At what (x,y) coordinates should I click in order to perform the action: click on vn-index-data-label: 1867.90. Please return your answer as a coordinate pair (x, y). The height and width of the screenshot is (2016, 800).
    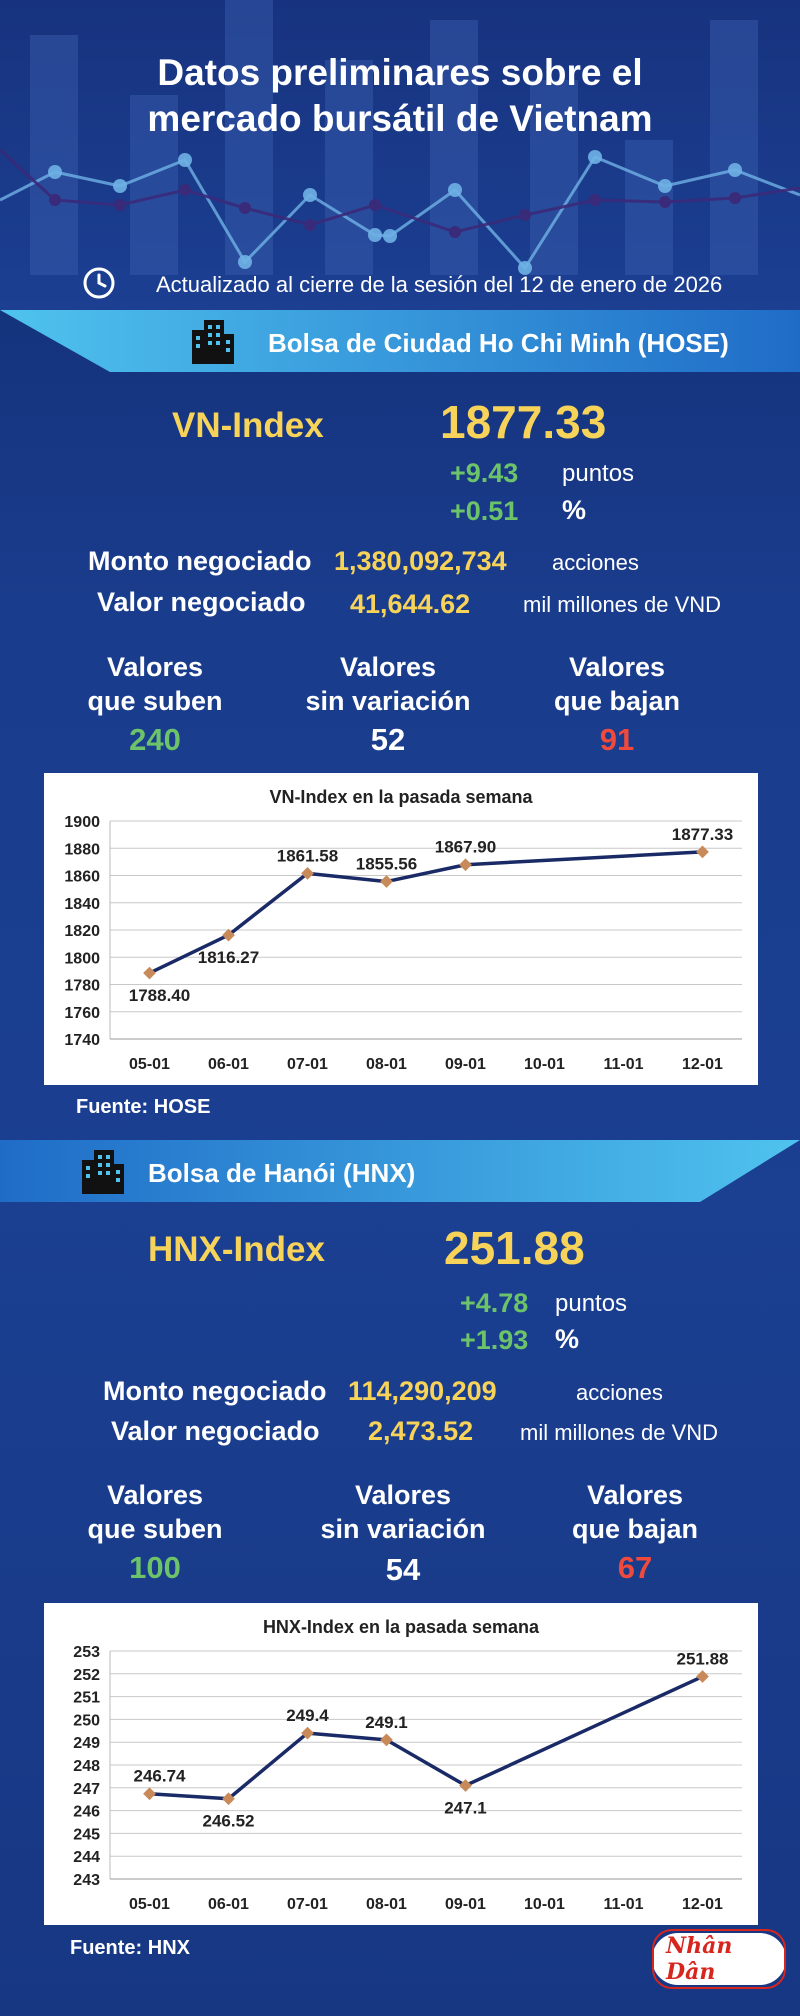
    Looking at the image, I should click on (465, 847).